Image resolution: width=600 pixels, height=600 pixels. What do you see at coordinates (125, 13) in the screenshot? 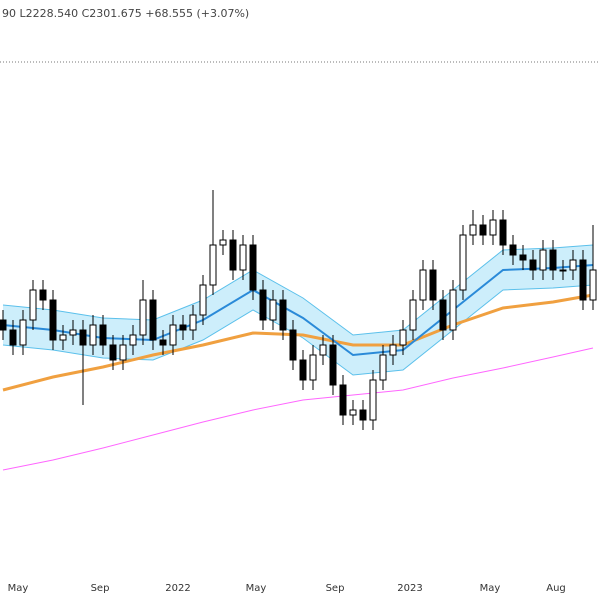
I see `header-ohlc: 90 L2228.540 C2301.675 +68.555 (+3.07%)` at bounding box center [125, 13].